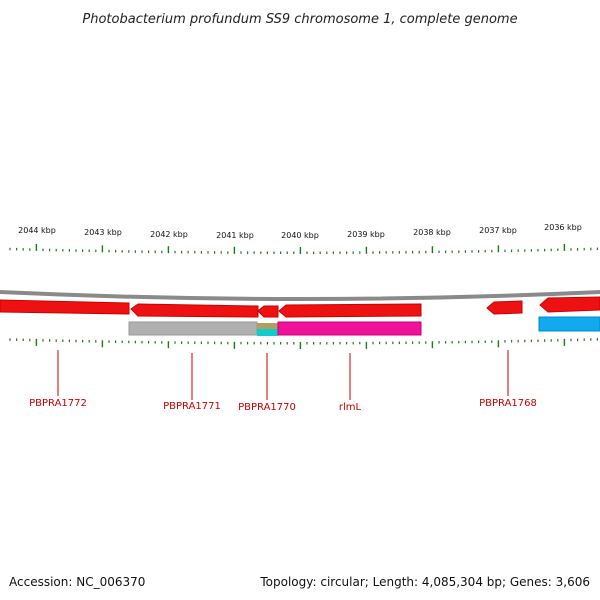 The width and height of the screenshot is (600, 600). Describe the element at coordinates (498, 230) in the screenshot. I see `scale-label: 2037 kbp` at that location.